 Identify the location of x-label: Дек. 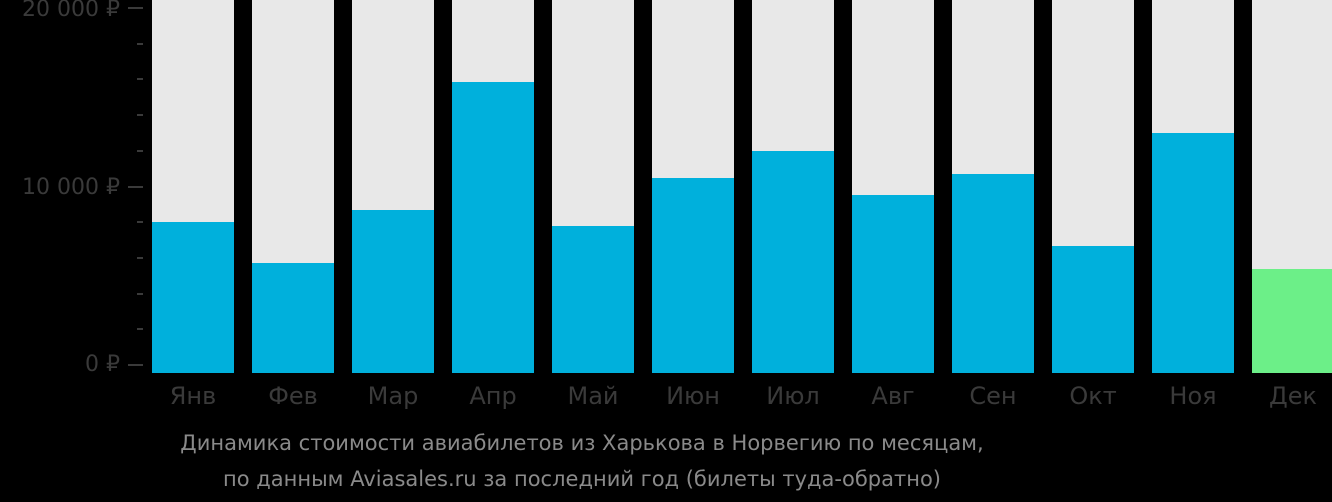
(1292, 396).